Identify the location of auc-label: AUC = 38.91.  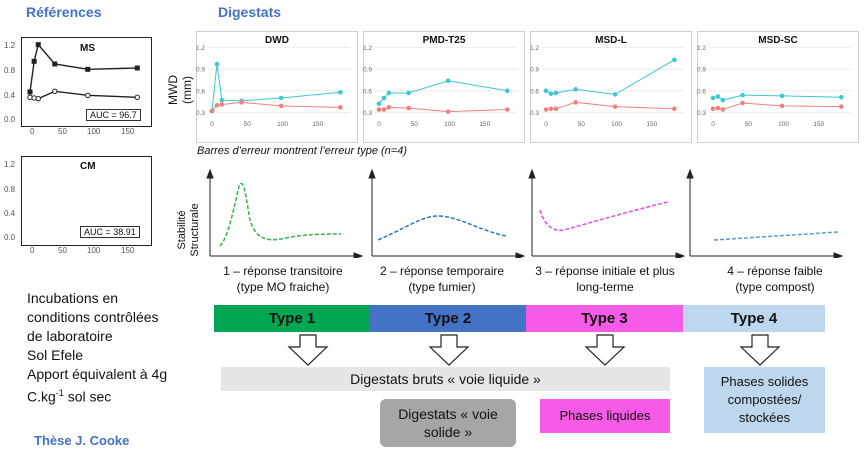
(110, 232).